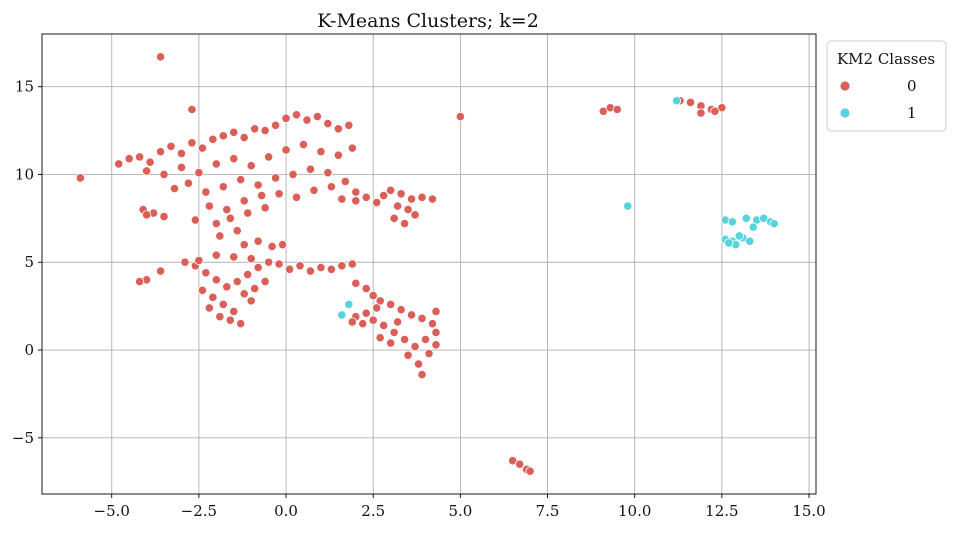 The image size is (955, 533). Describe the element at coordinates (24, 87) in the screenshot. I see `y-tick-label: 15` at that location.